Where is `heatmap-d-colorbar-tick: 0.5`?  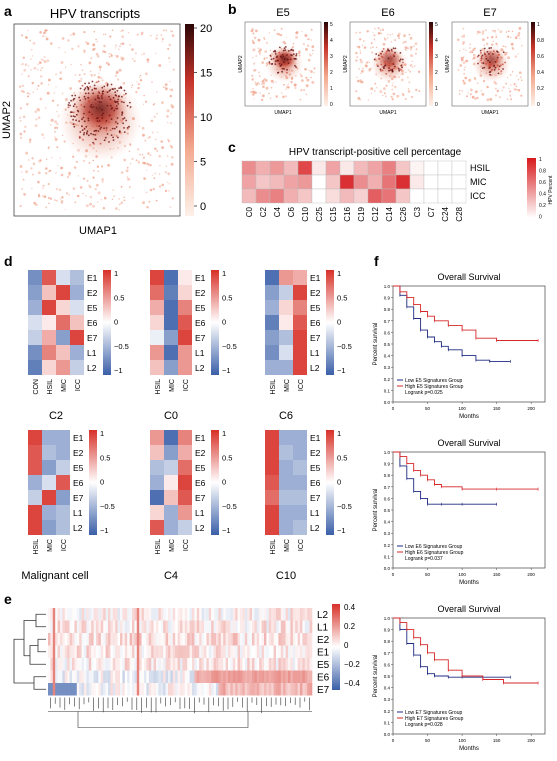 heatmap-d-colorbar-tick: 0.5 is located at coordinates (227, 457).